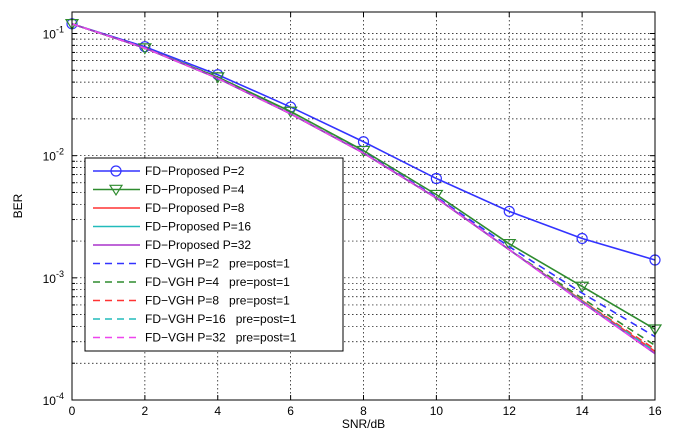  Describe the element at coordinates (145, 411) in the screenshot. I see `x-tick-label: 2` at that location.